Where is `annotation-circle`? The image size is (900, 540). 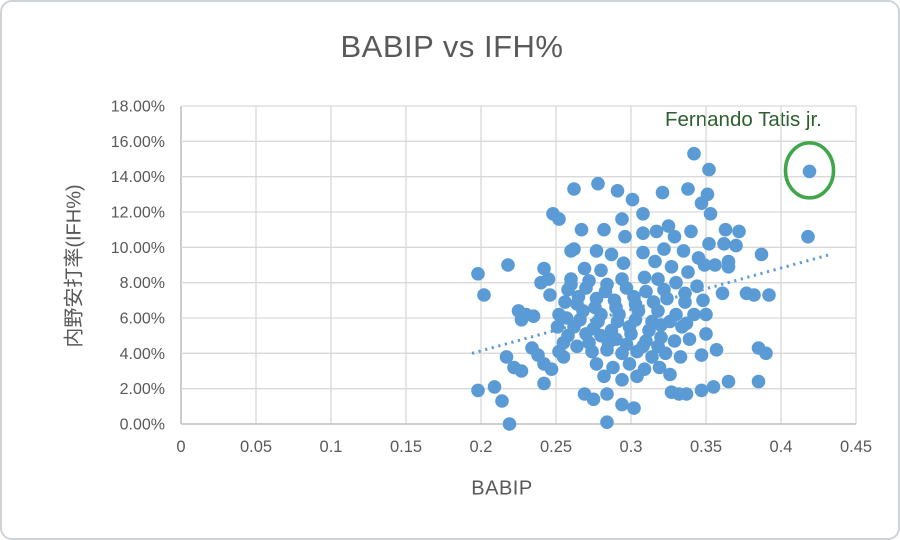 annotation-circle is located at coordinates (809, 170).